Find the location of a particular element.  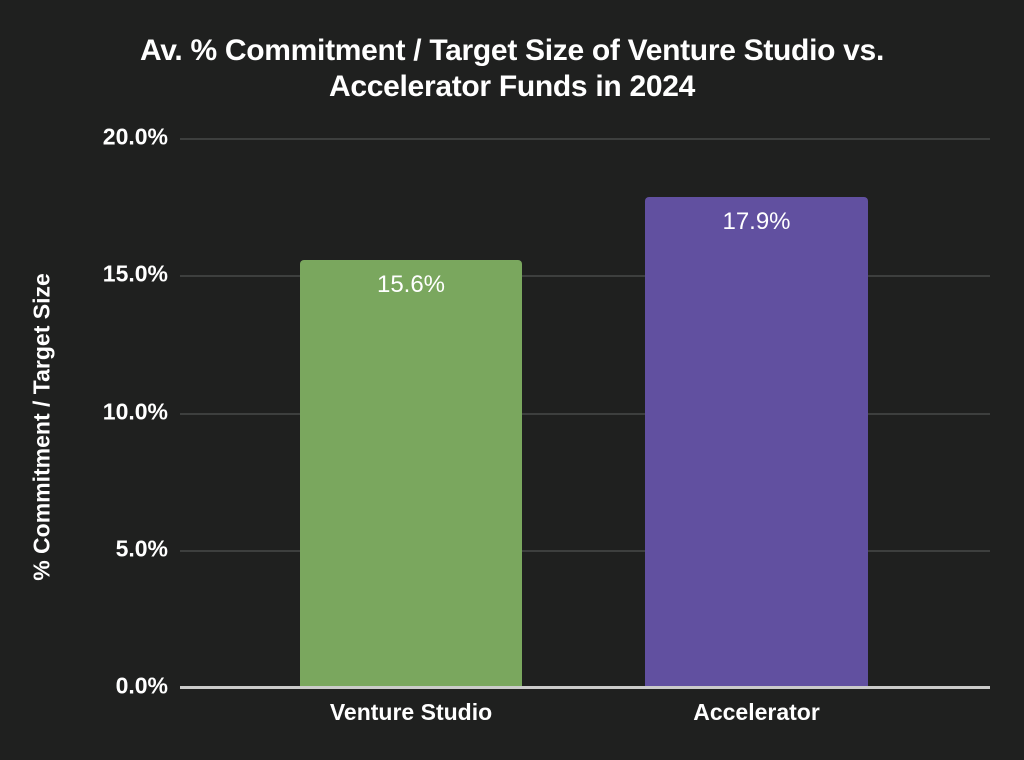

x-label-venture-studio: Venture Studio is located at coordinates (411, 712).